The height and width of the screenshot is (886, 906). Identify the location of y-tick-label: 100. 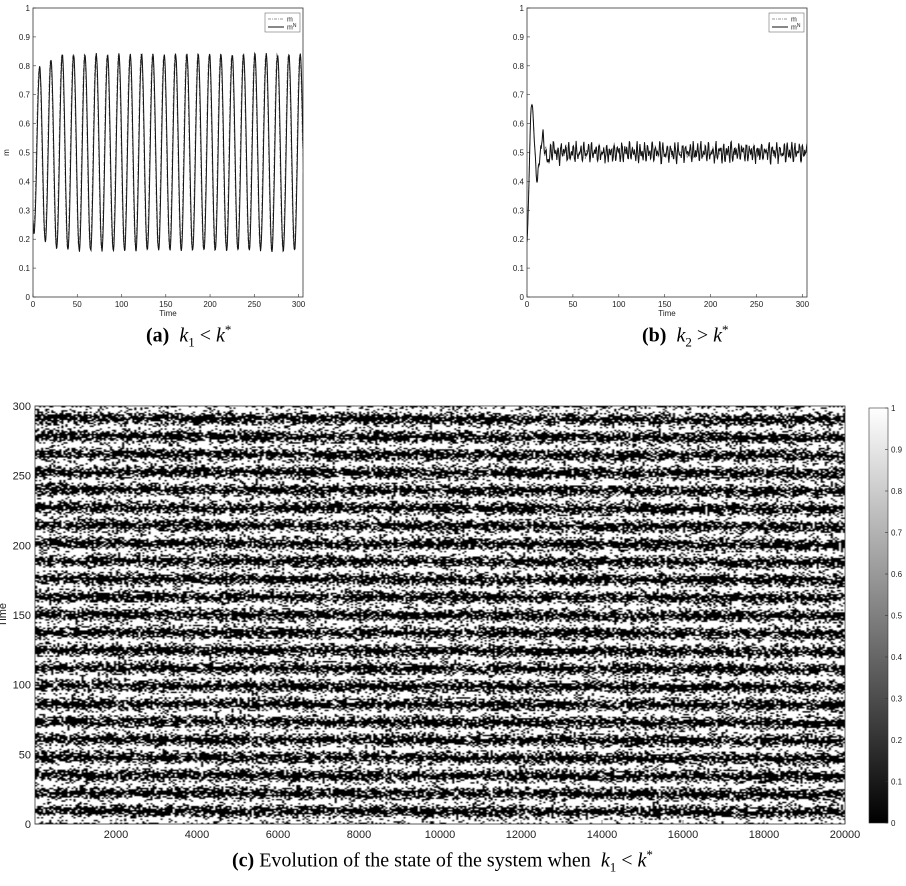
(22, 686).